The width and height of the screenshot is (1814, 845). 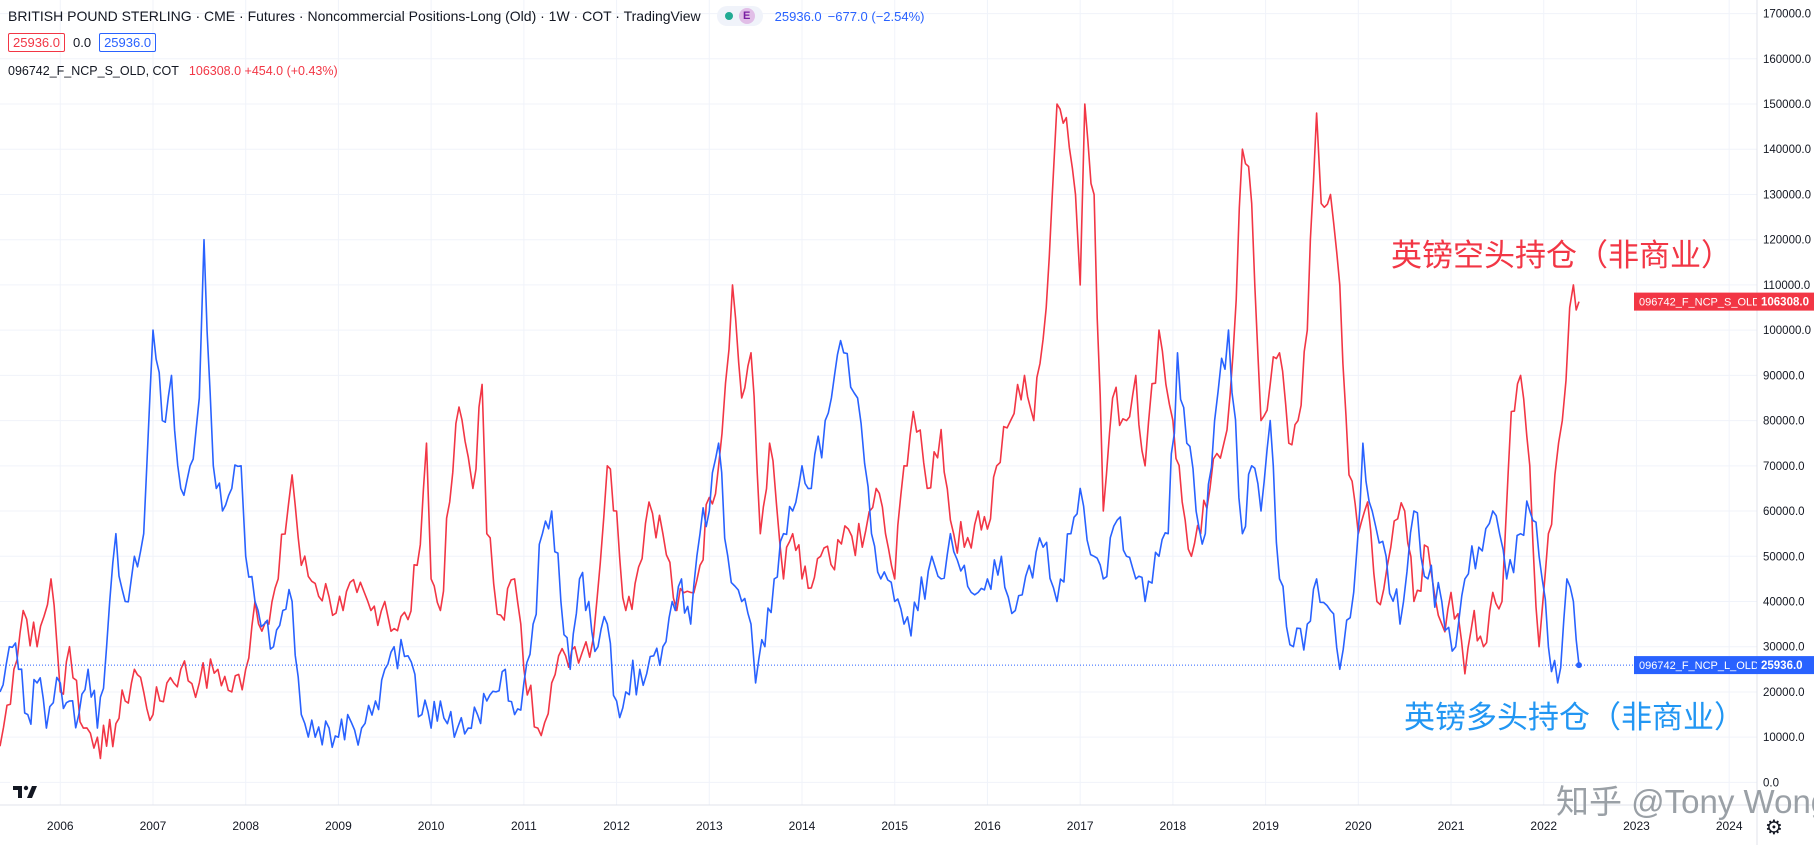 I want to click on x-tick-label: 2024, so click(x=1729, y=826).